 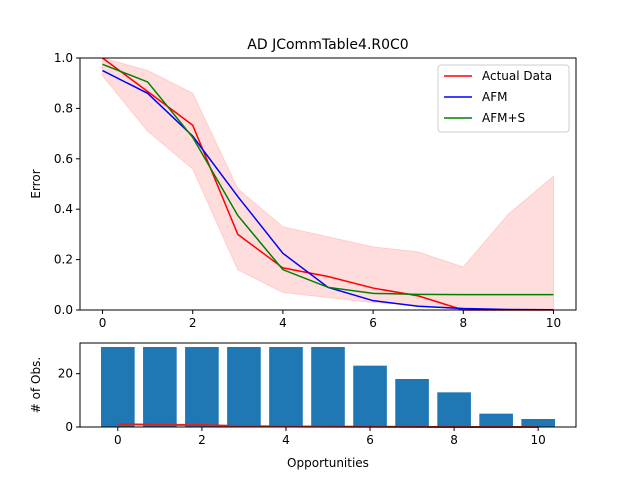 I want to click on y-axis-label-error: Error, so click(x=36, y=183).